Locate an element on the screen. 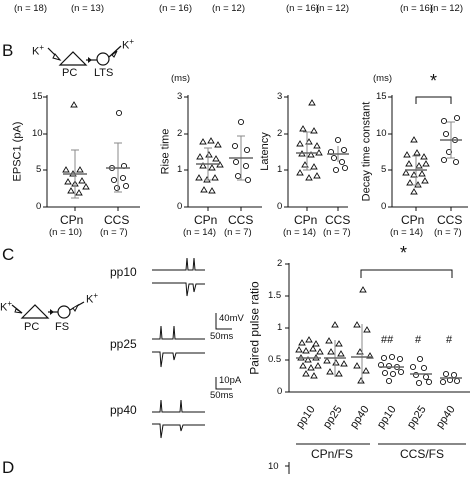  rise-ytick-3: 3 is located at coordinates (180, 96).